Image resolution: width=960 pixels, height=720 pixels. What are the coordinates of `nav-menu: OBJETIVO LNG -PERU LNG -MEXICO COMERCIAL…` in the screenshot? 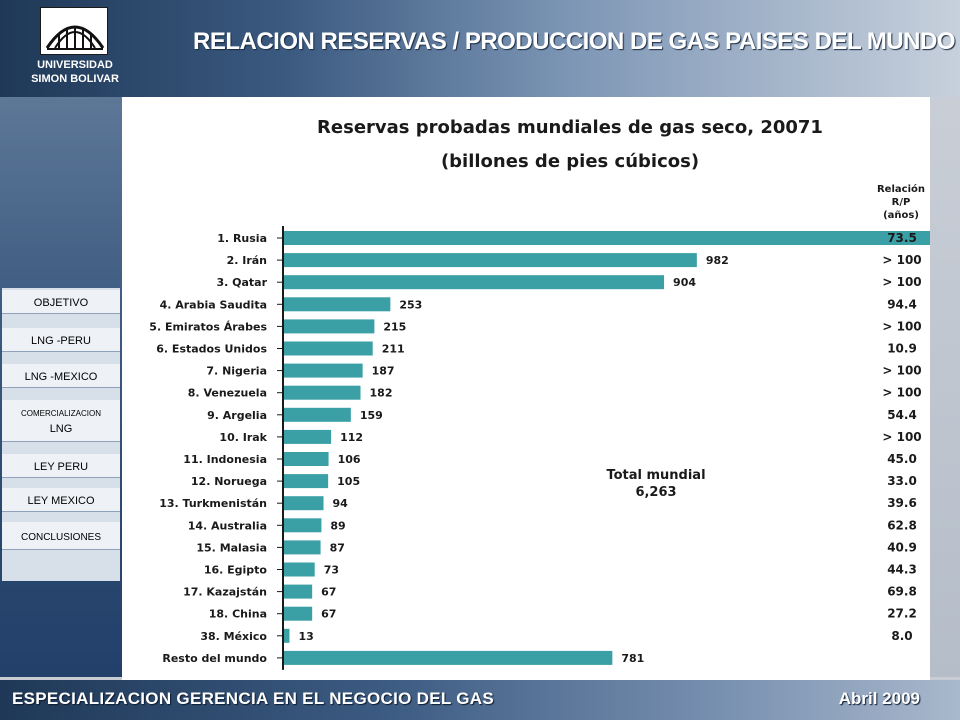 It's located at (61, 434).